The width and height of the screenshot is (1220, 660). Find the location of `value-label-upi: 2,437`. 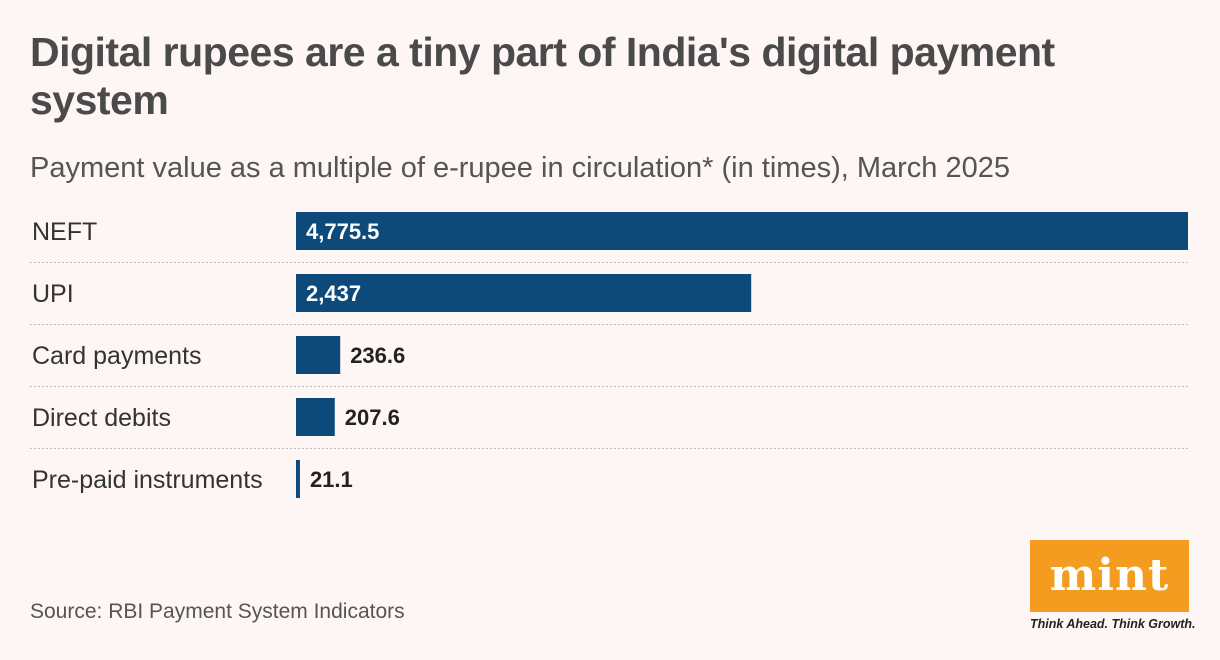

value-label-upi: 2,437 is located at coordinates (333, 293).